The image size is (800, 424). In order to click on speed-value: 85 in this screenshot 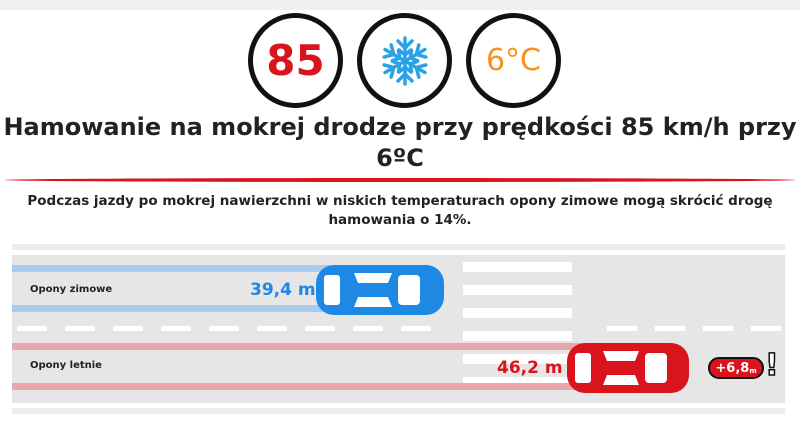, I will do `click(295, 60)`.